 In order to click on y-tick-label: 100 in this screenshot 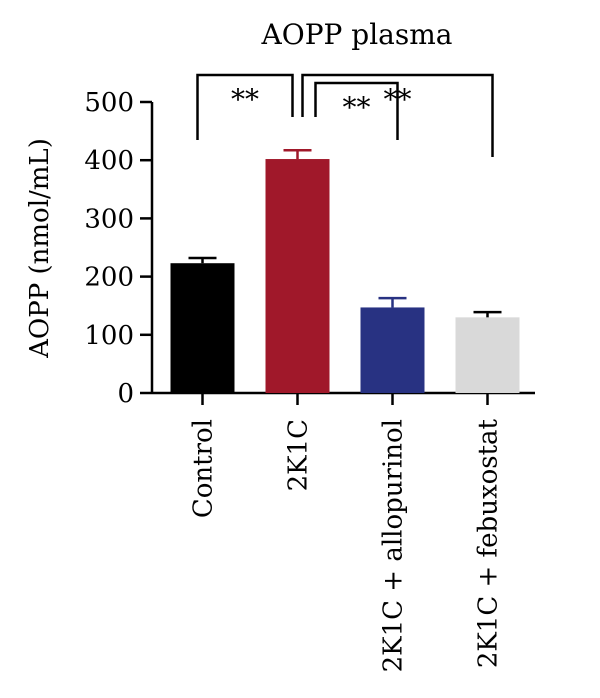, I will do `click(109, 336)`.